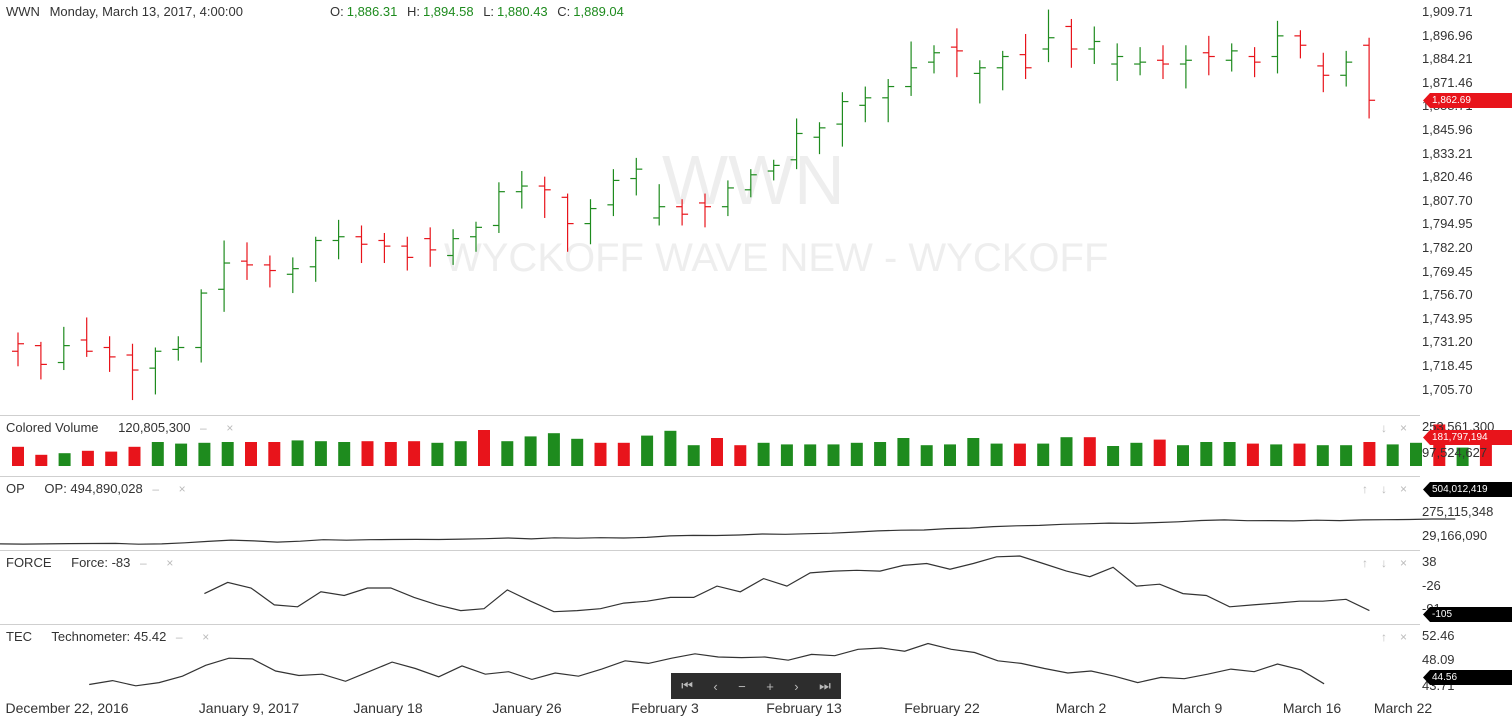  What do you see at coordinates (796, 686) in the screenshot?
I see `scroll-right-button: ›` at bounding box center [796, 686].